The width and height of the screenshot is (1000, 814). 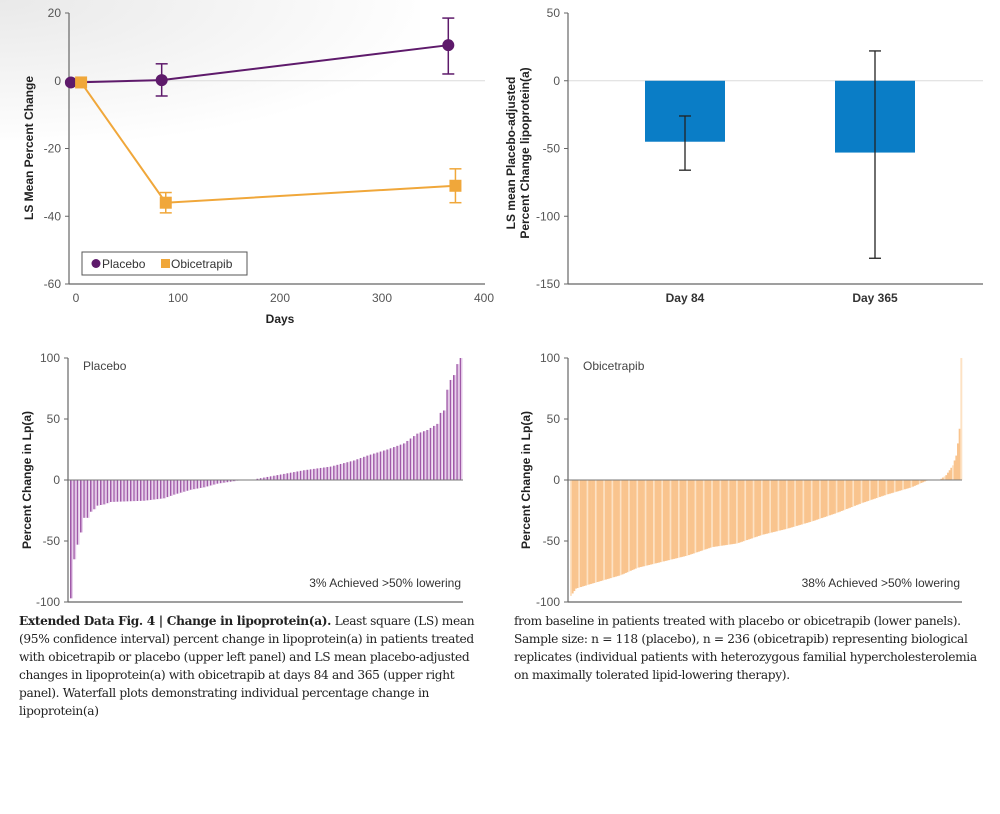 What do you see at coordinates (165, 202) in the screenshot?
I see `data-point-obicetrapib` at bounding box center [165, 202].